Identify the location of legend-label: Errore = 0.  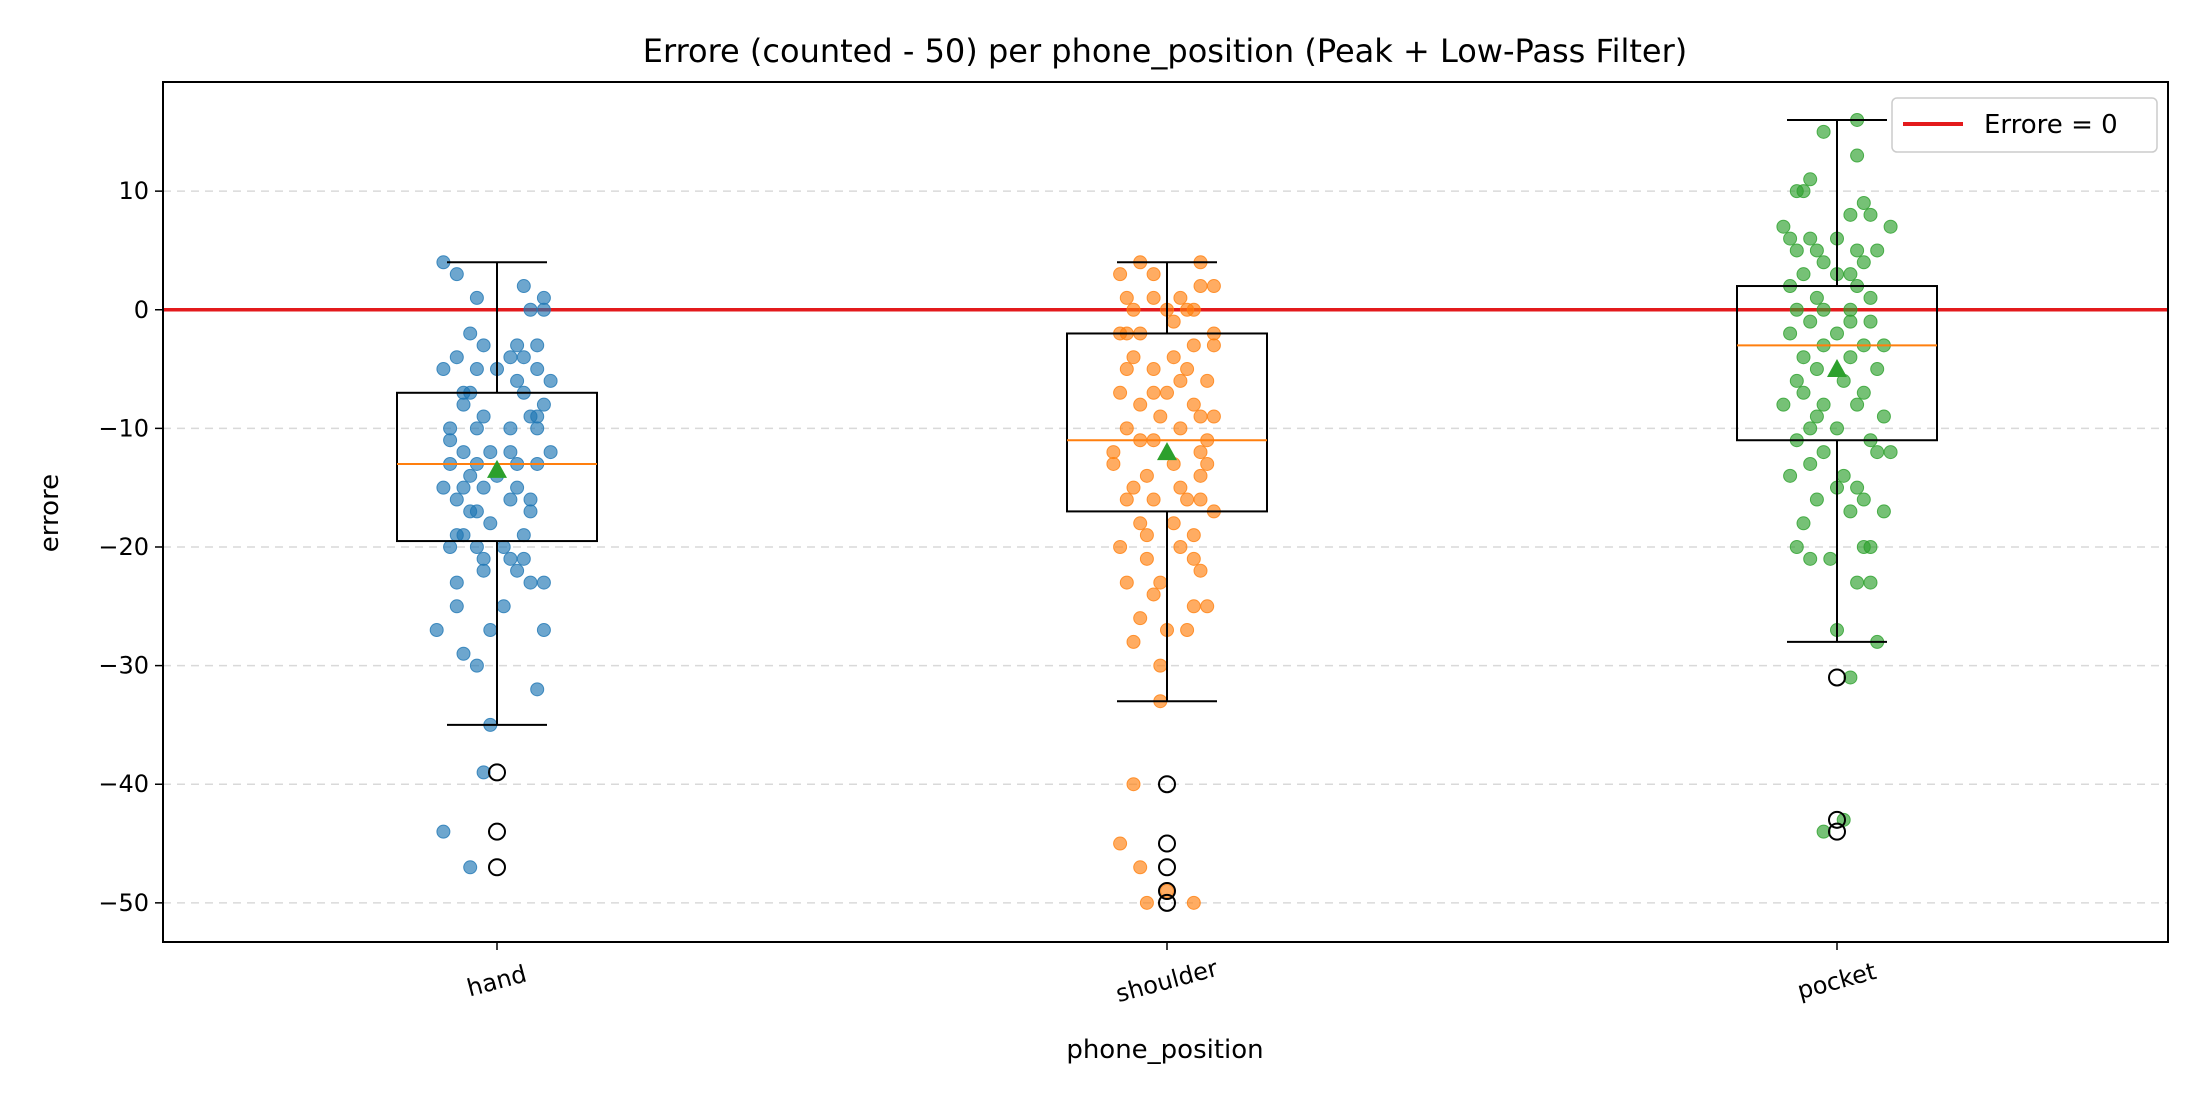
(2051, 125).